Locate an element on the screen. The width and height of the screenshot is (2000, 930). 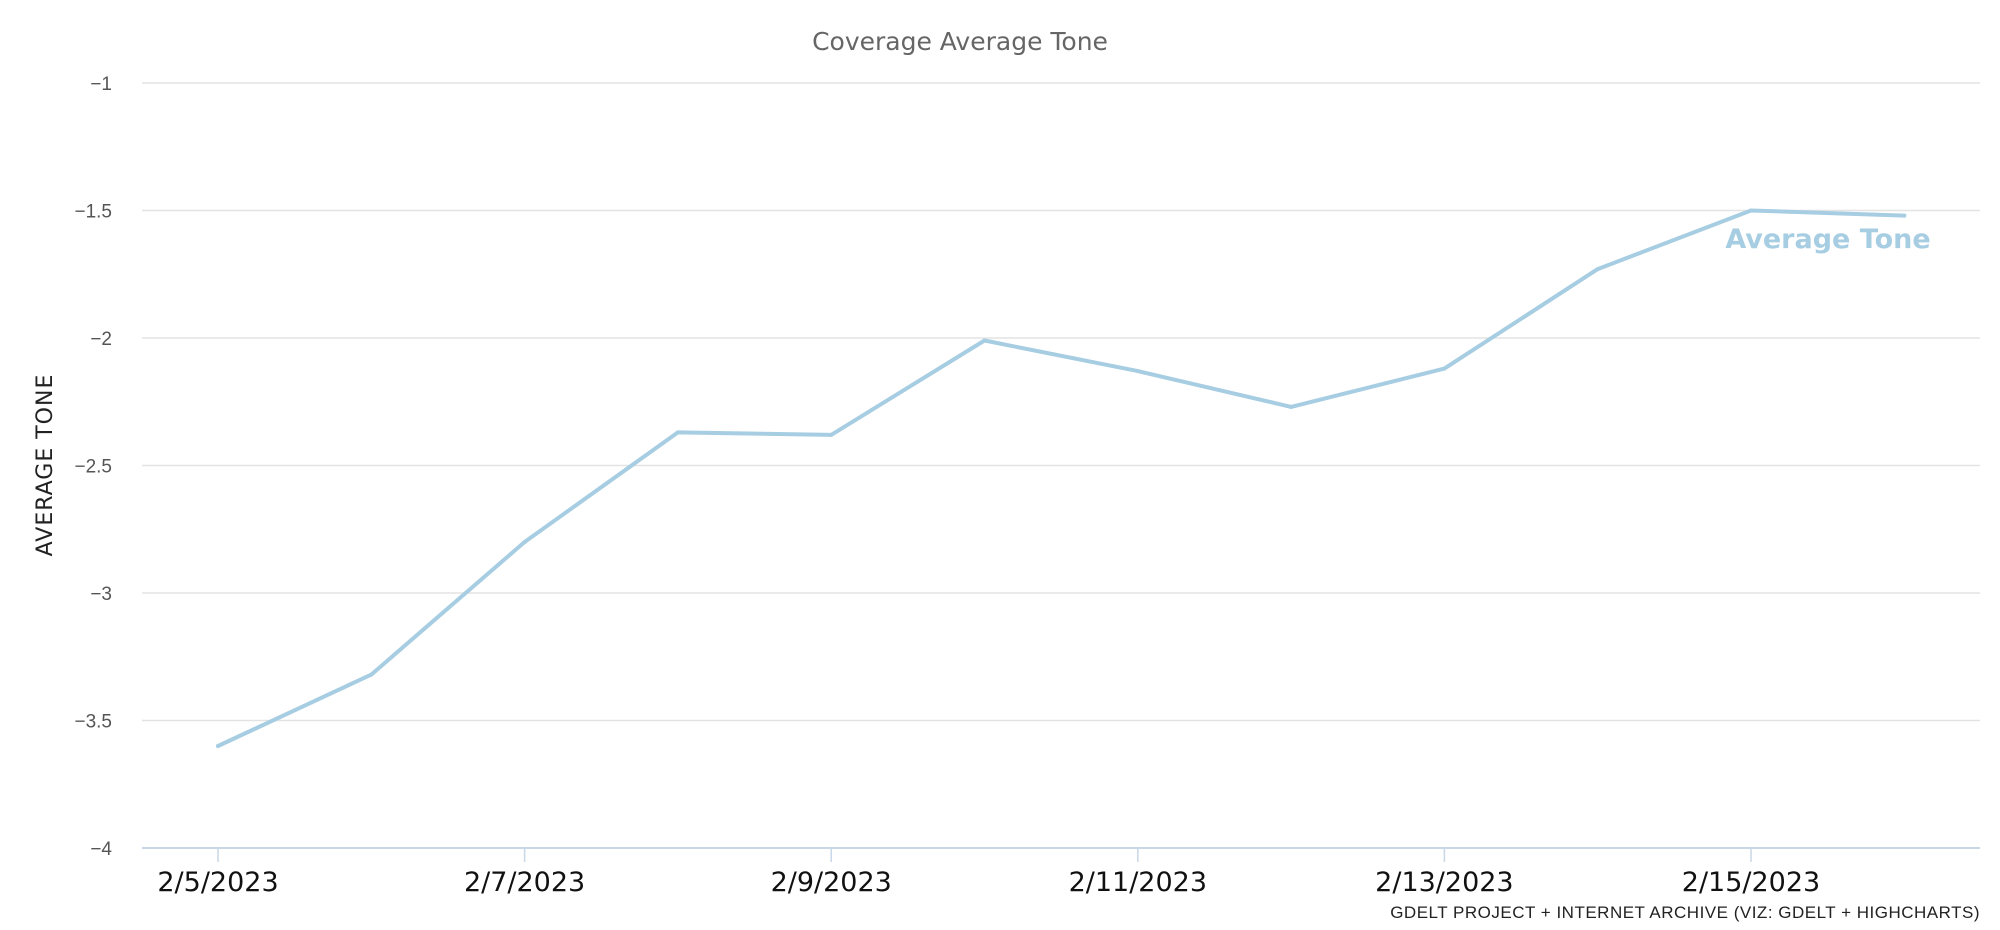
x-tick-label: 2/9/2023 is located at coordinates (831, 882).